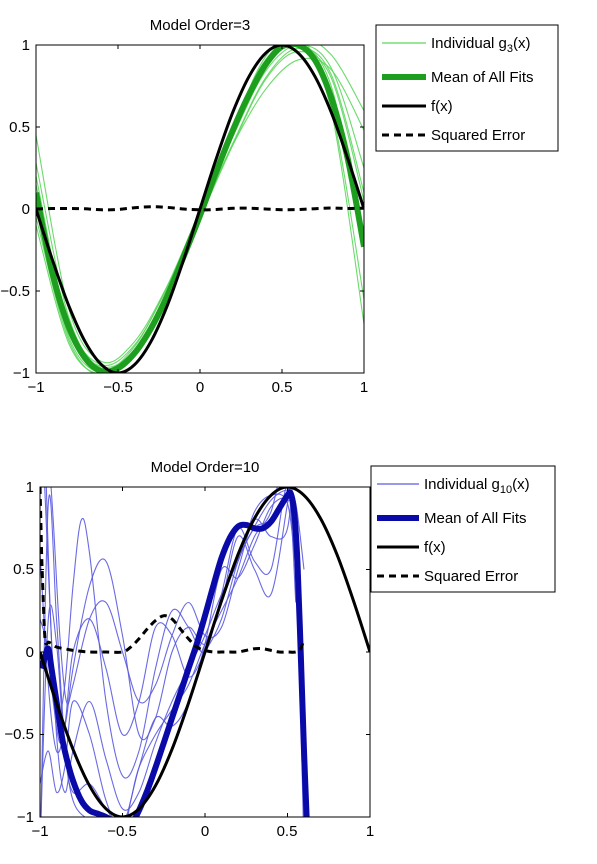 The image size is (597, 864). I want to click on legend-label-individual: Individual g10(x), so click(477, 486).